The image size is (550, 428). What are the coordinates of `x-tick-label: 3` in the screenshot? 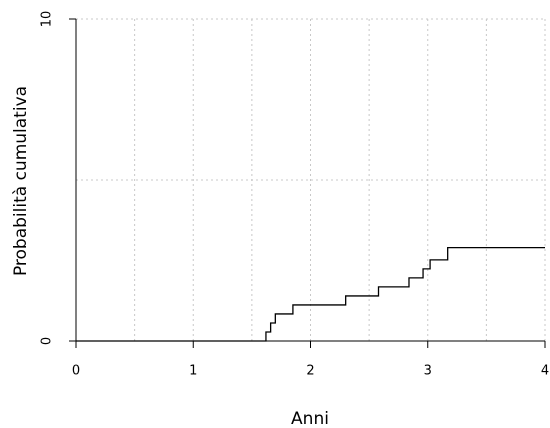 It's located at (428, 371).